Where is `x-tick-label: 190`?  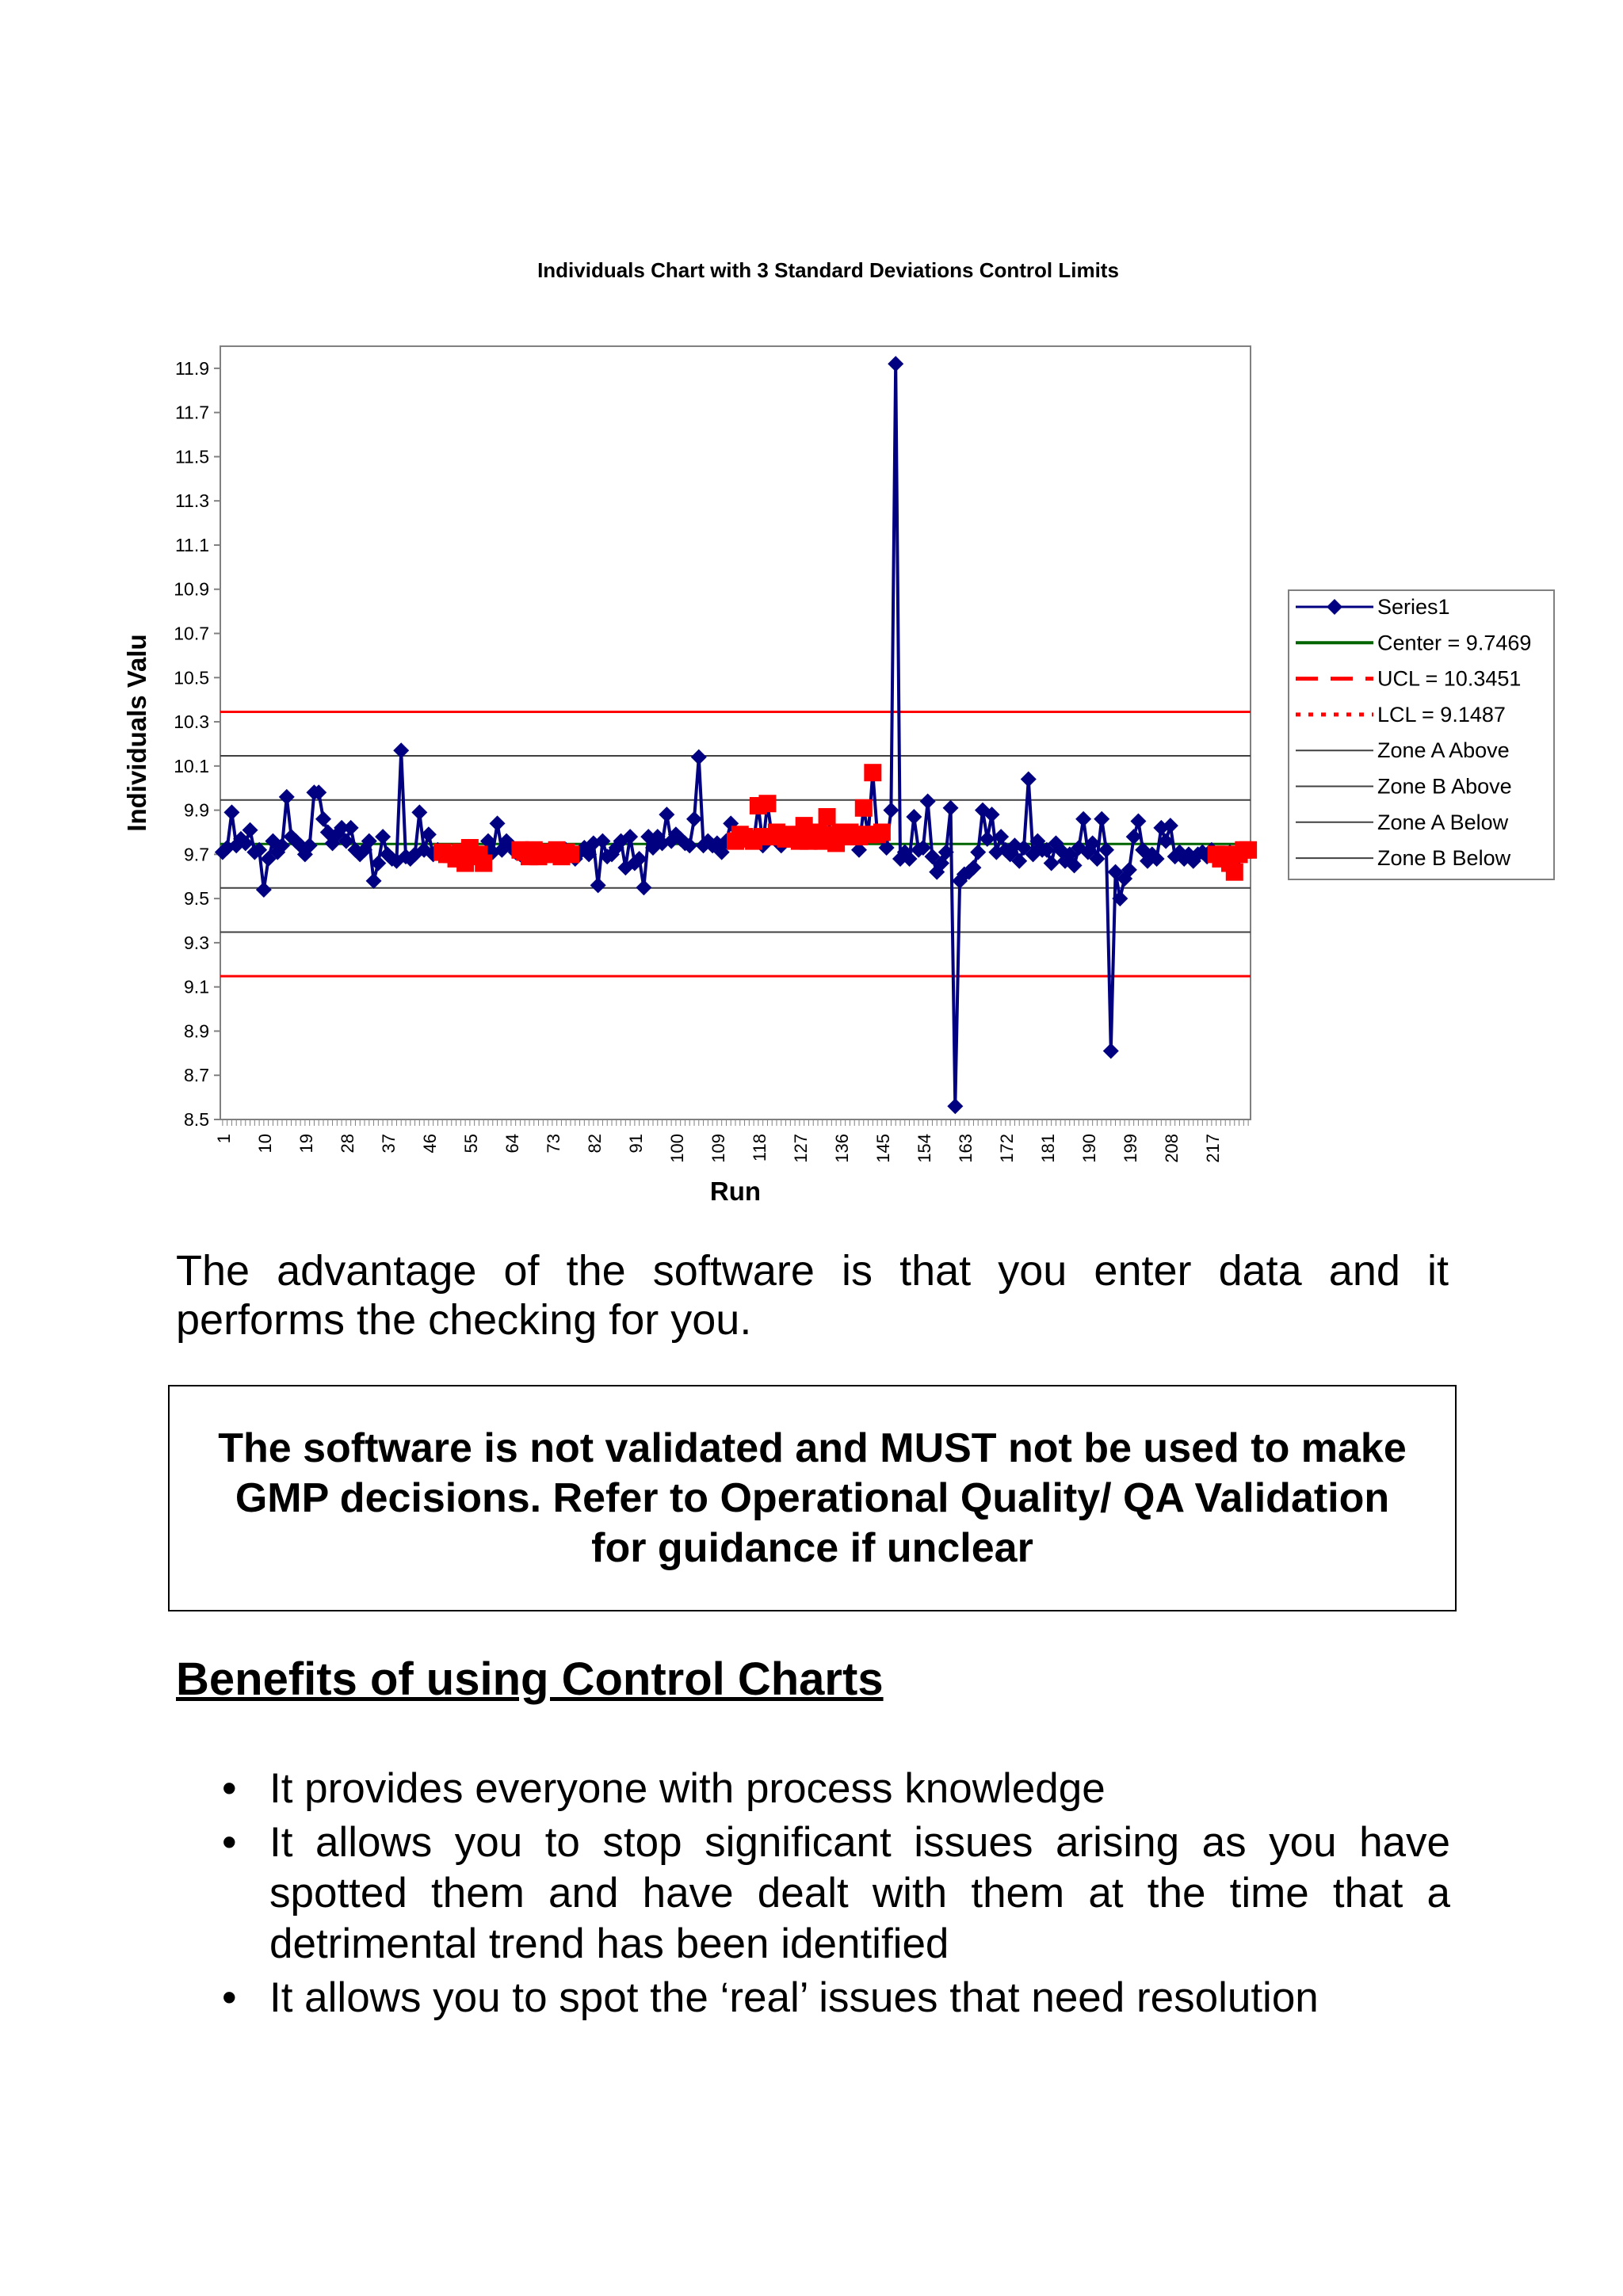
x-tick-label: 190 is located at coordinates (1089, 1148).